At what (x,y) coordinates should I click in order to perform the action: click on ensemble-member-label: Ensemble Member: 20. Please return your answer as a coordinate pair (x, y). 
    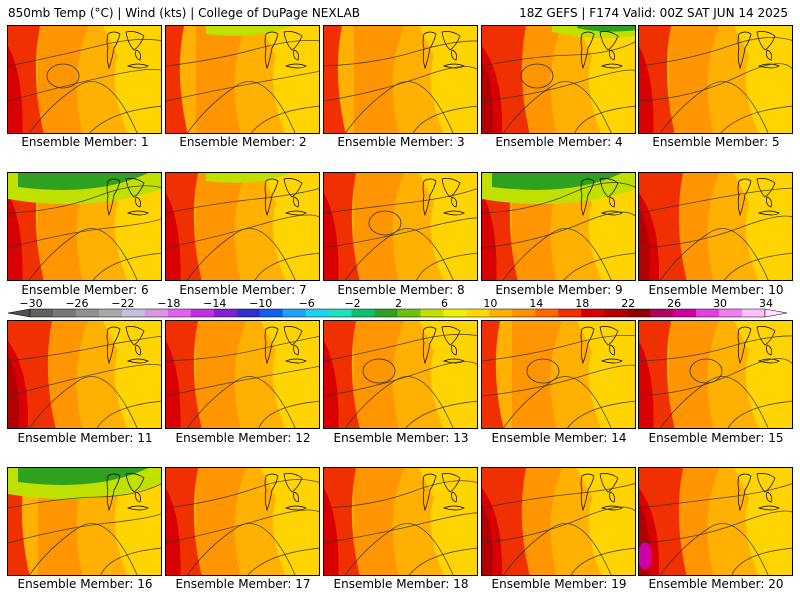
    Looking at the image, I should click on (716, 584).